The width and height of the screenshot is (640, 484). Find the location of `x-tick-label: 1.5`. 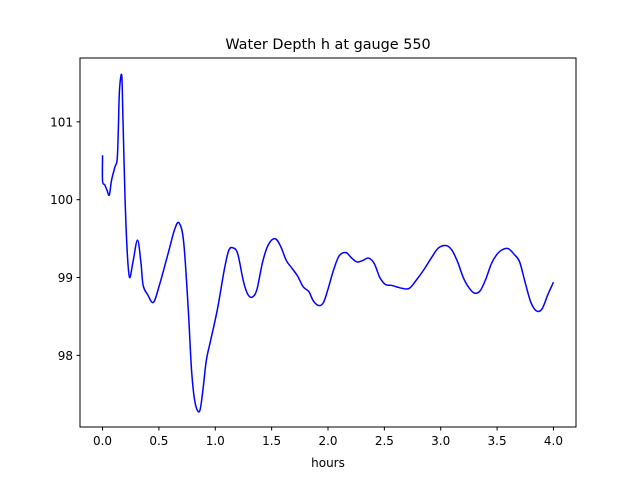

x-tick-label: 1.5 is located at coordinates (271, 441).